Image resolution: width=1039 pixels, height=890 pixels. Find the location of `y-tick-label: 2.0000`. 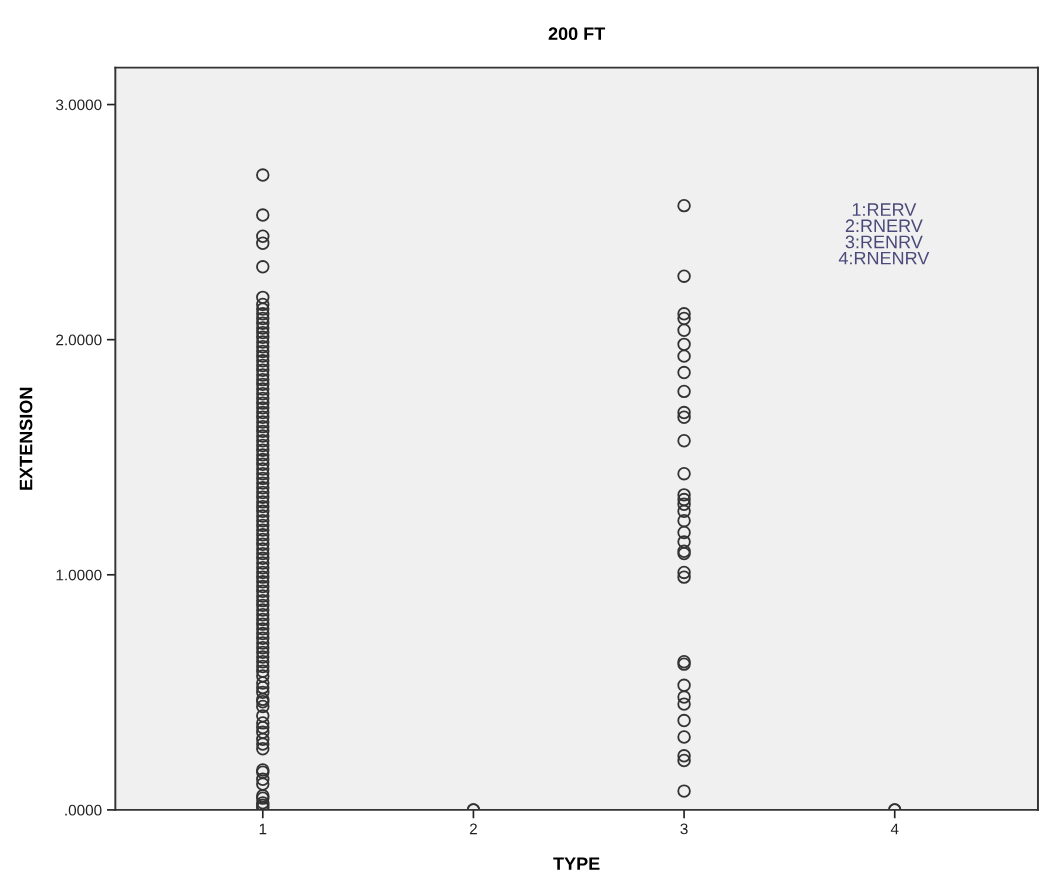

y-tick-label: 2.0000 is located at coordinates (79, 340).